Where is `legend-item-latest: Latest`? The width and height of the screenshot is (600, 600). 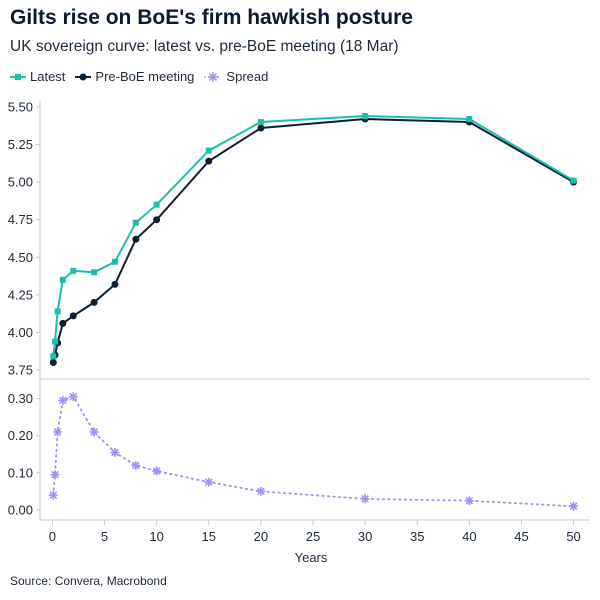
legend-item-latest: Latest is located at coordinates (37, 76).